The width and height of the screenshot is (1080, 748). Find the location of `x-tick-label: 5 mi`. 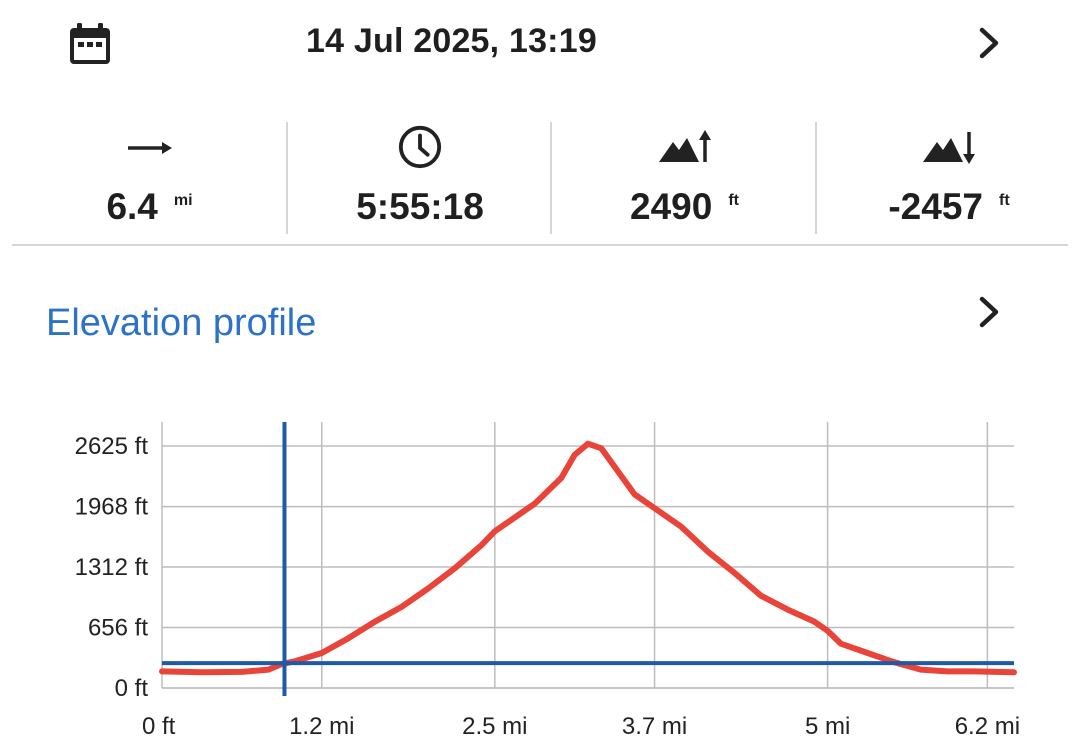

x-tick-label: 5 mi is located at coordinates (827, 726).